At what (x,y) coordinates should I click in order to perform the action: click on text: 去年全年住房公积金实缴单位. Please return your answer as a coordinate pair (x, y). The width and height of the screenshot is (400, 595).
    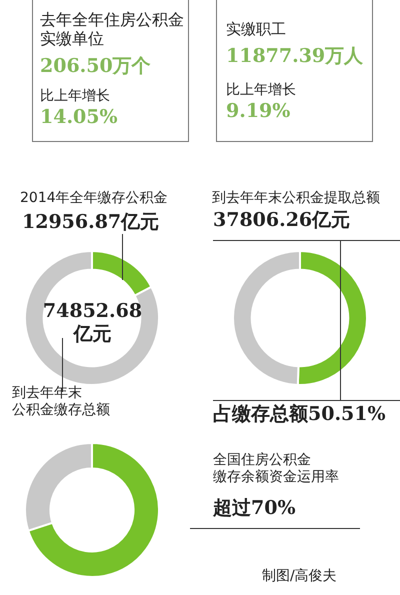
    Looking at the image, I should click on (112, 29).